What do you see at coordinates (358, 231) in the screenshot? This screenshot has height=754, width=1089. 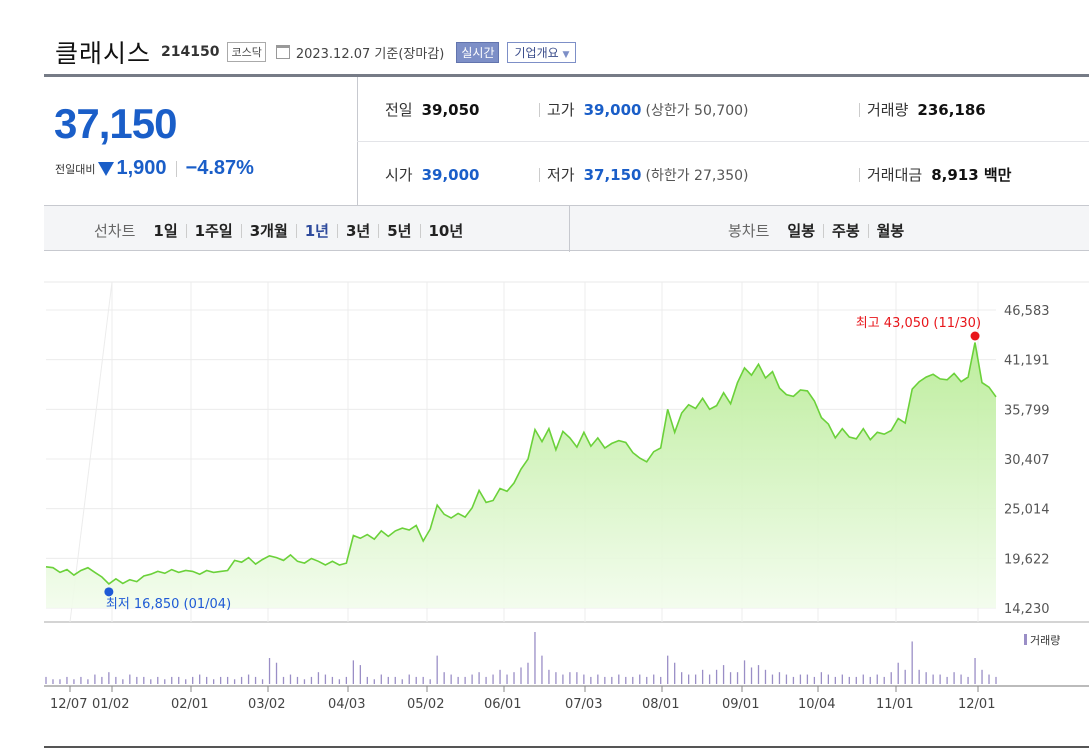 I see `line-tab-4: 3년` at bounding box center [358, 231].